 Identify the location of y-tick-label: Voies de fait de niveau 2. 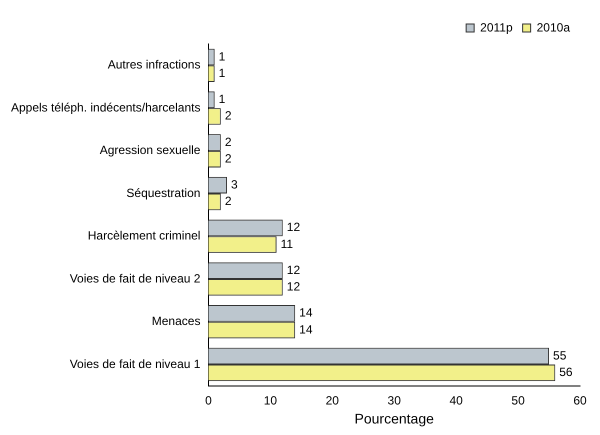
(135, 278).